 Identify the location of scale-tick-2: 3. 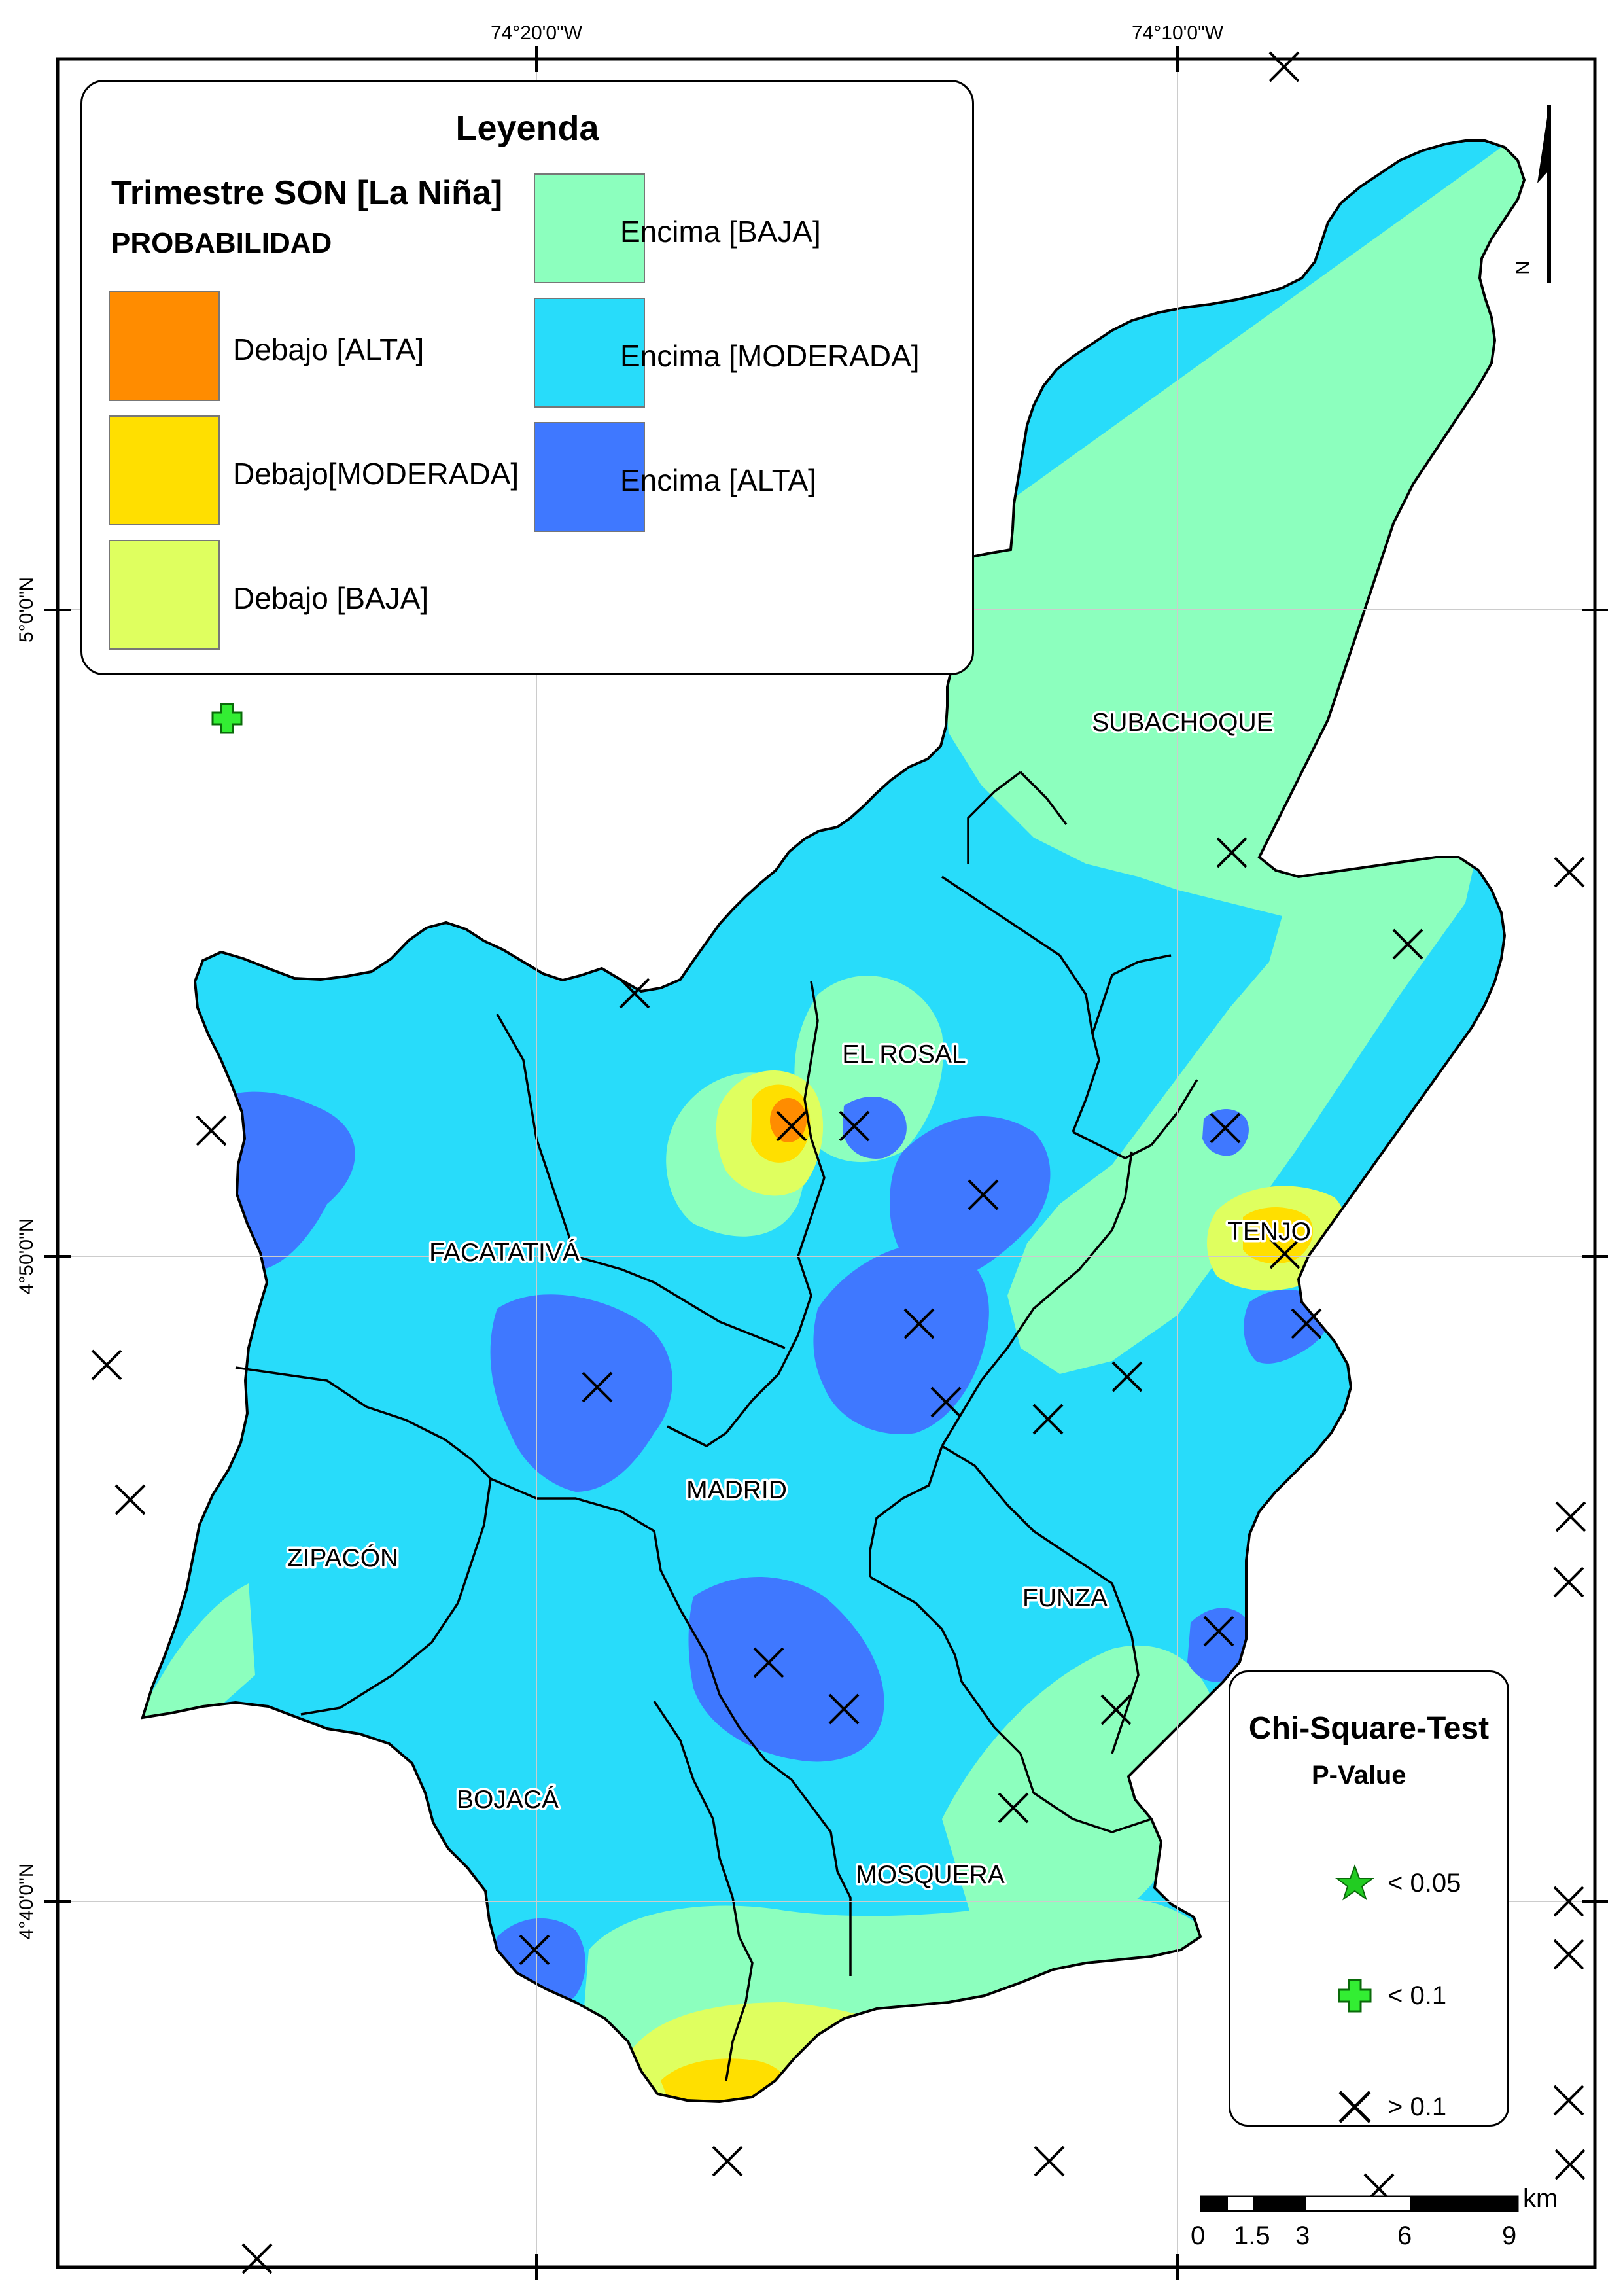
(1303, 2235).